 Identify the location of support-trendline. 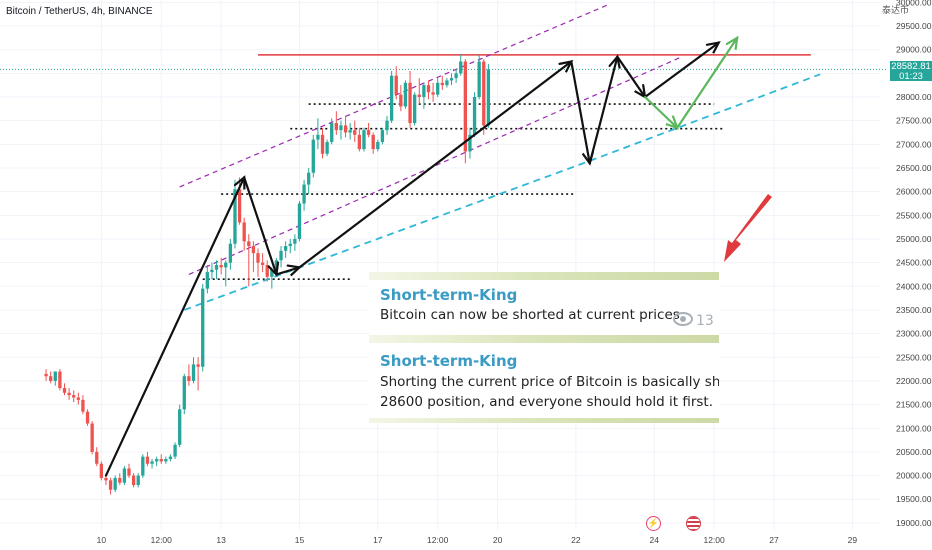
(705, 117).